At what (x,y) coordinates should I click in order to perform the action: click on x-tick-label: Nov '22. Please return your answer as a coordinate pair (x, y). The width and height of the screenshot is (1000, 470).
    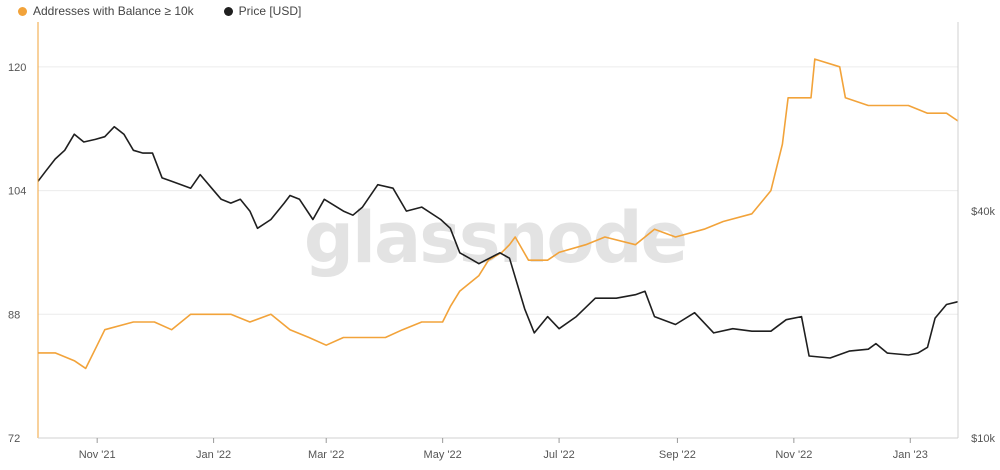
    Looking at the image, I should click on (793, 455).